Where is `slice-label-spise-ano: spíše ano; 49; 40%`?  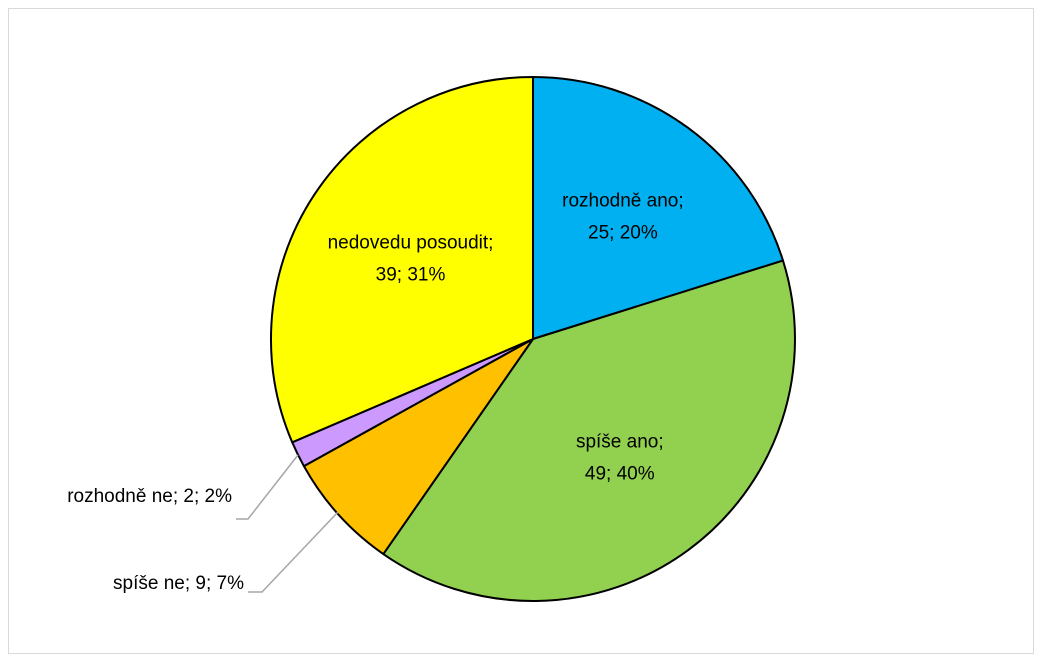
slice-label-spise-ano: spíše ano; 49; 40% is located at coordinates (620, 457).